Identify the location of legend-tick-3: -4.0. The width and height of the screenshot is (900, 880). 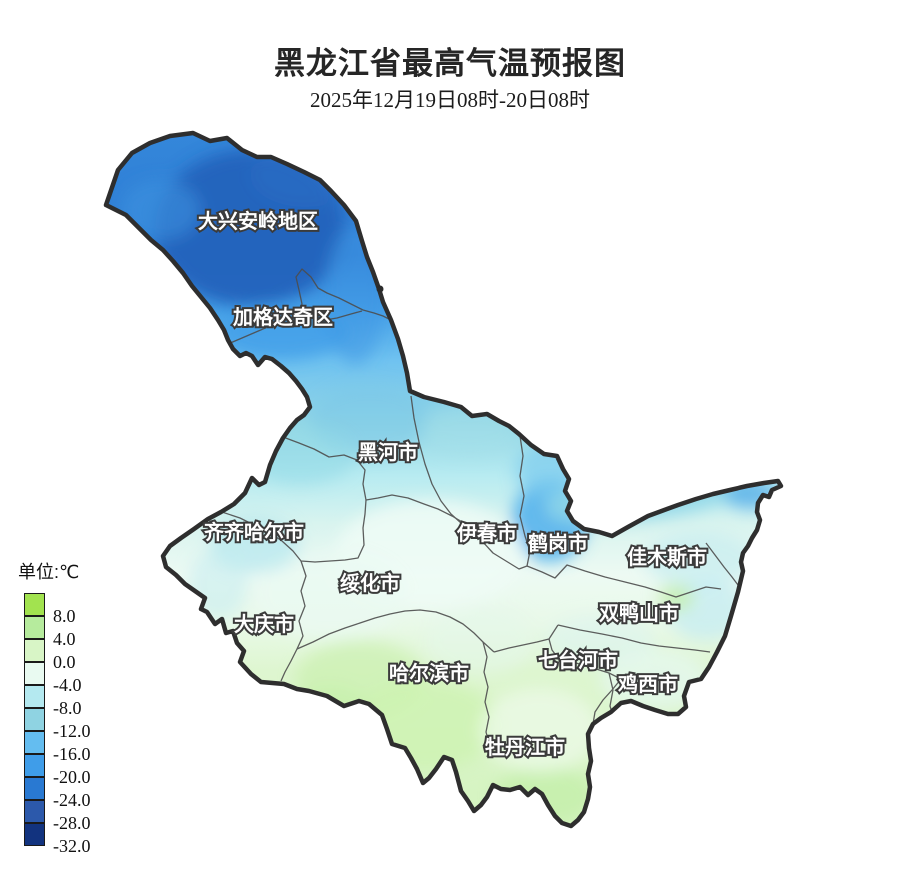
(67, 685).